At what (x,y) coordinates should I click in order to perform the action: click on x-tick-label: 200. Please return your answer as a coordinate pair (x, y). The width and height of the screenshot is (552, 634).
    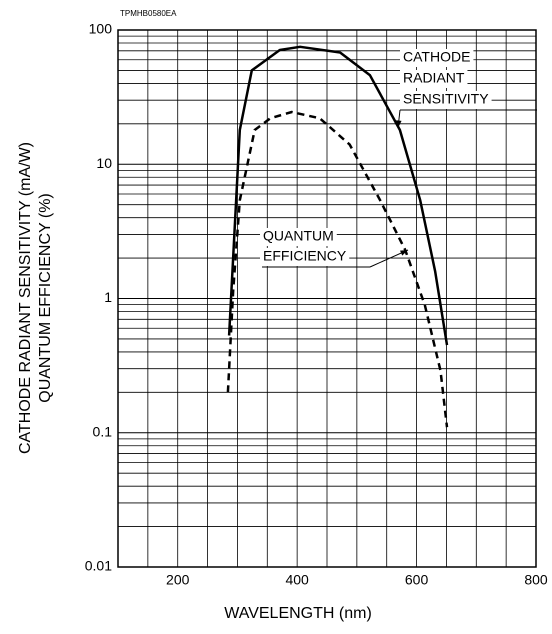
    Looking at the image, I should click on (178, 580).